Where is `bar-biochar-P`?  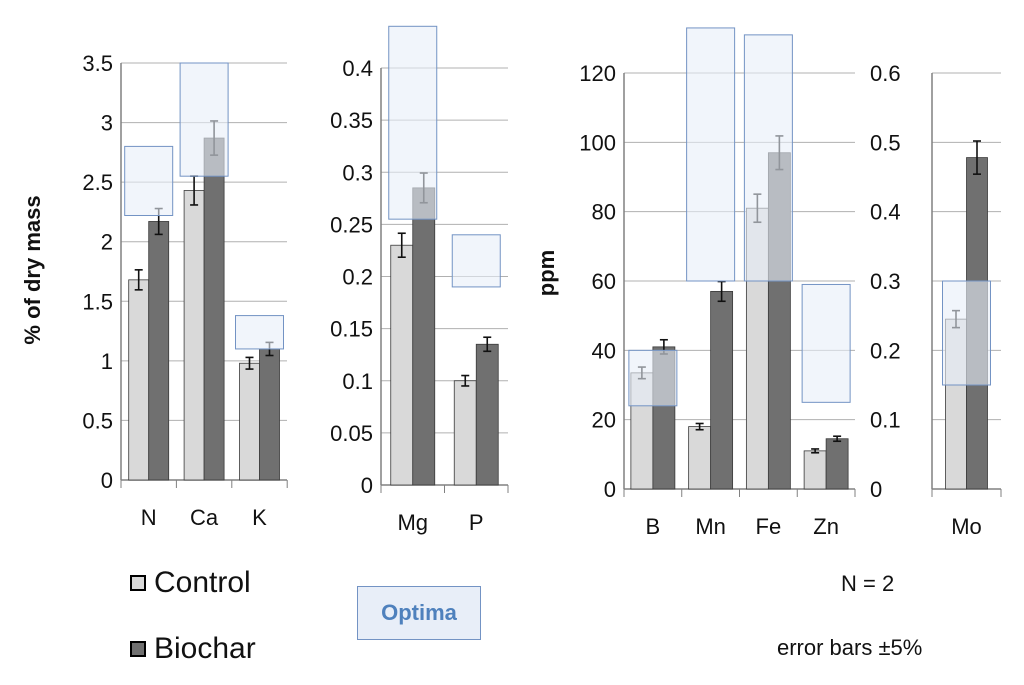
bar-biochar-P is located at coordinates (487, 414).